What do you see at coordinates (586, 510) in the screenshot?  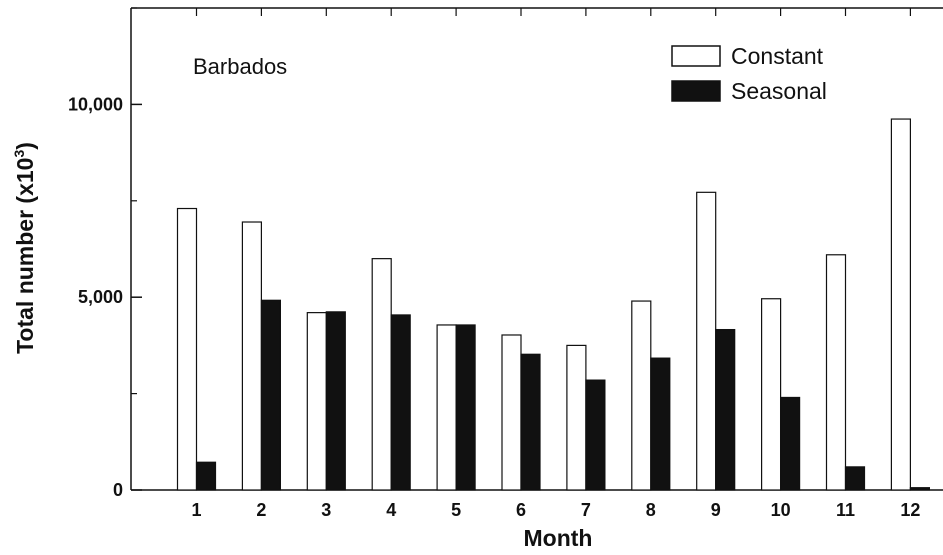 I see `x-tick-label: 7` at bounding box center [586, 510].